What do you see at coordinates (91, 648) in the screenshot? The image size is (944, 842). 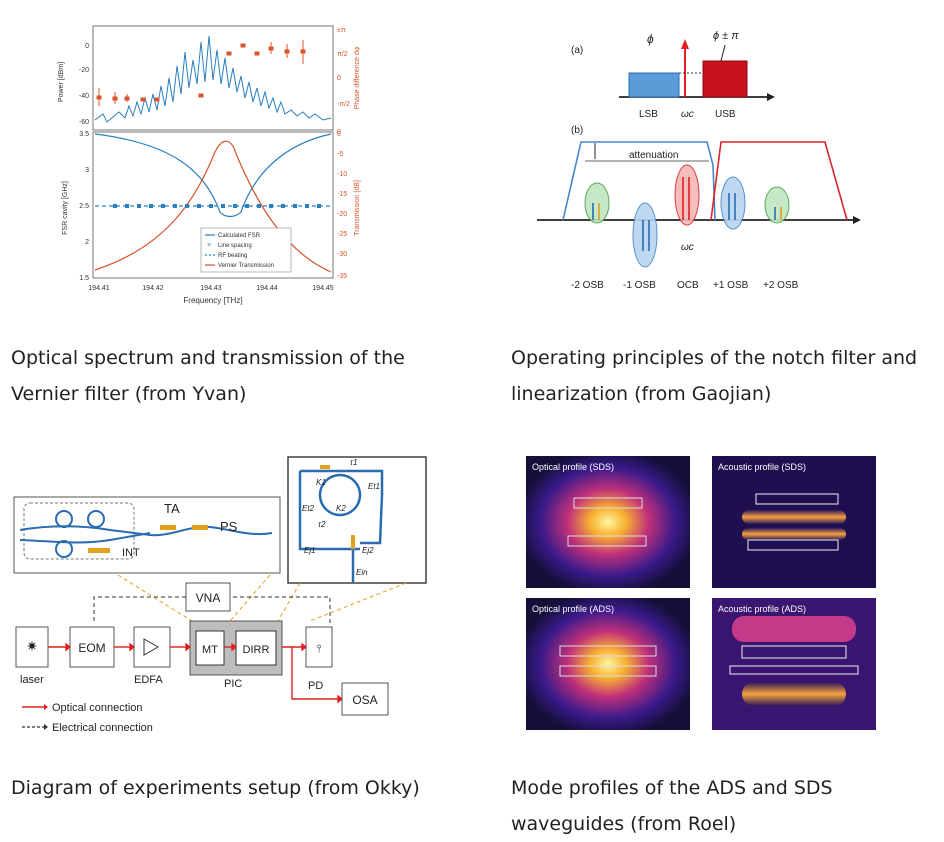 I see `eom-box: EOM` at bounding box center [91, 648].